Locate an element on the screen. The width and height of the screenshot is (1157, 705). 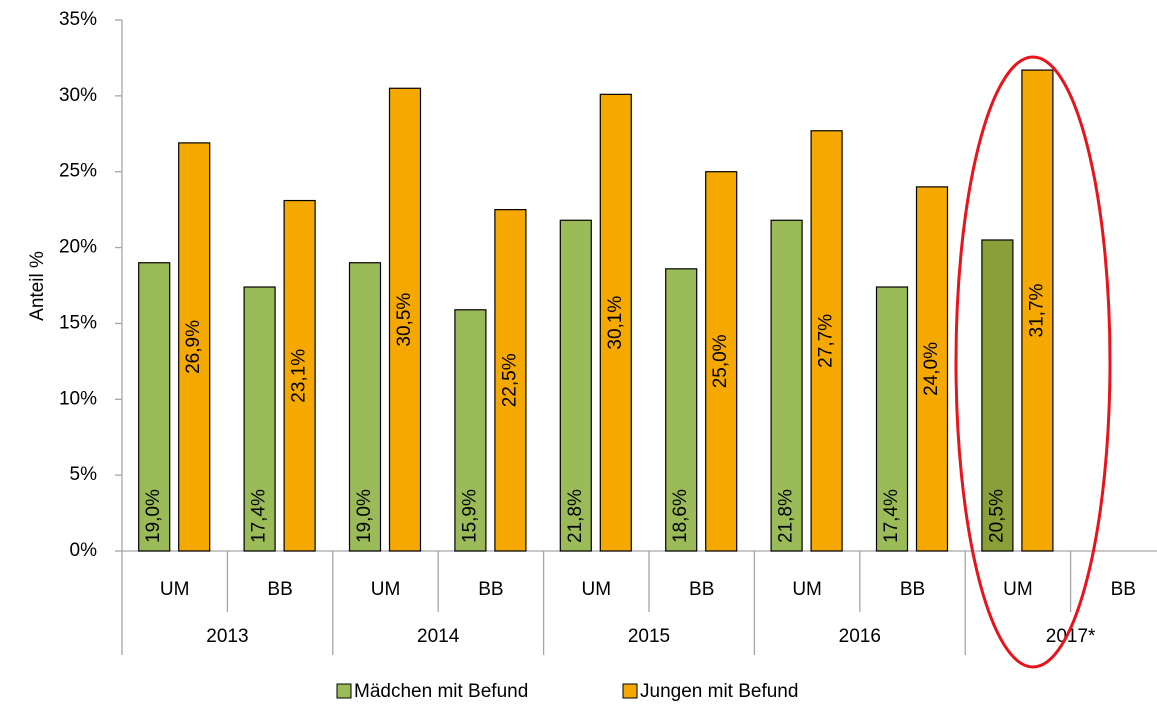
data-label: 27,7% is located at coordinates (826, 341).